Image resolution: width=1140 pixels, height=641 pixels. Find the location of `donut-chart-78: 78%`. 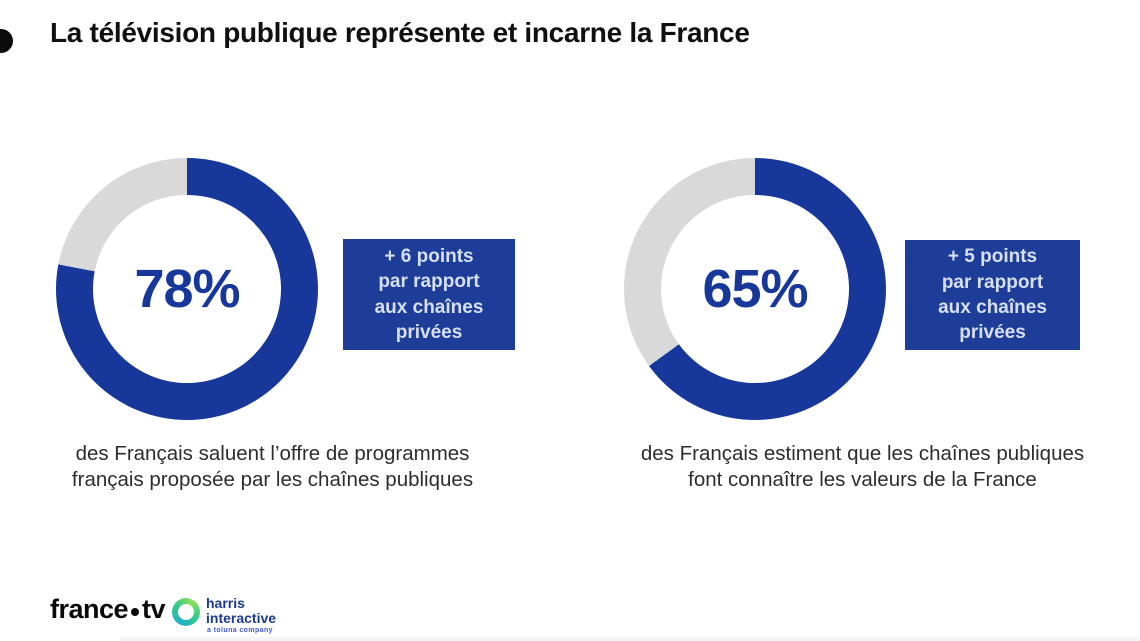

donut-chart-78: 78% is located at coordinates (187, 289).